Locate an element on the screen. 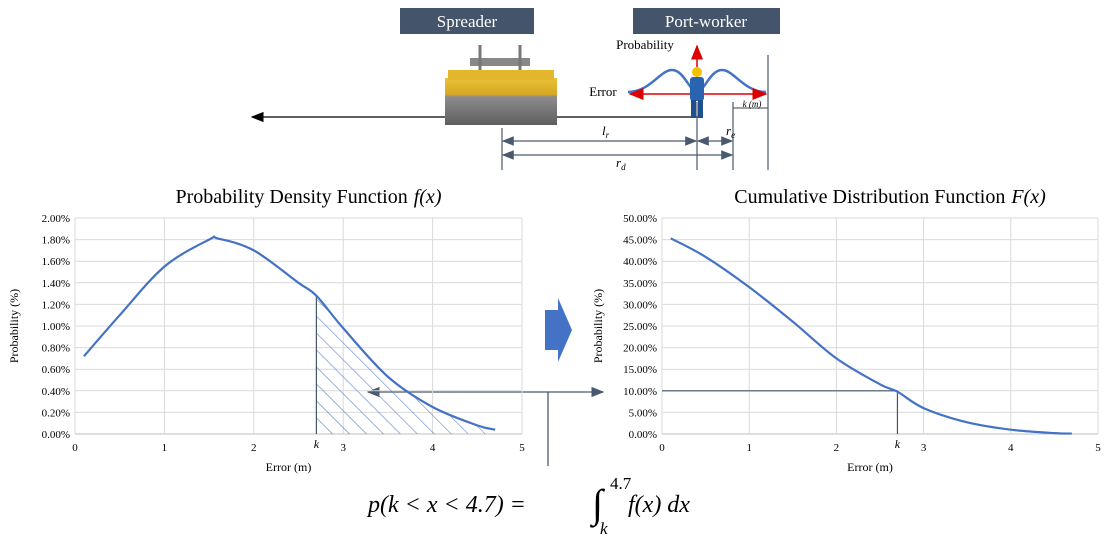  y-tick-label: 15.00% is located at coordinates (640, 370).